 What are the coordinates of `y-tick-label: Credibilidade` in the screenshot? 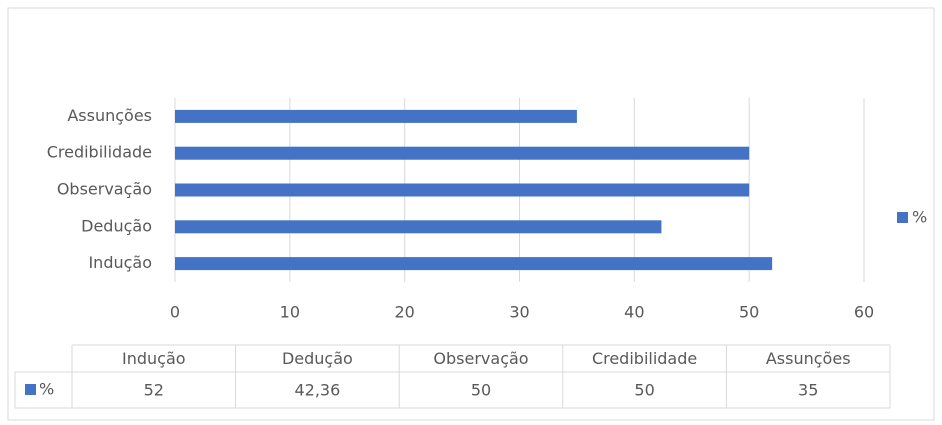 It's located at (99, 152).